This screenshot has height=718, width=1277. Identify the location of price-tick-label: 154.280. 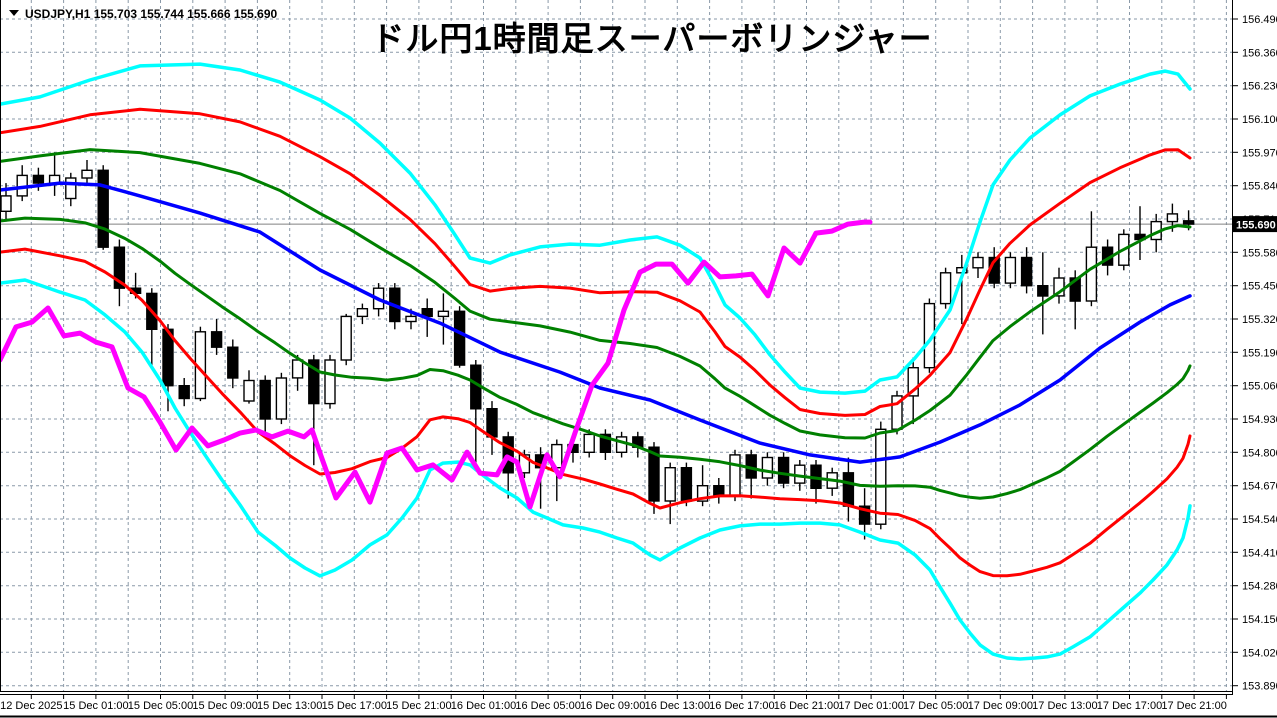
(1259, 587).